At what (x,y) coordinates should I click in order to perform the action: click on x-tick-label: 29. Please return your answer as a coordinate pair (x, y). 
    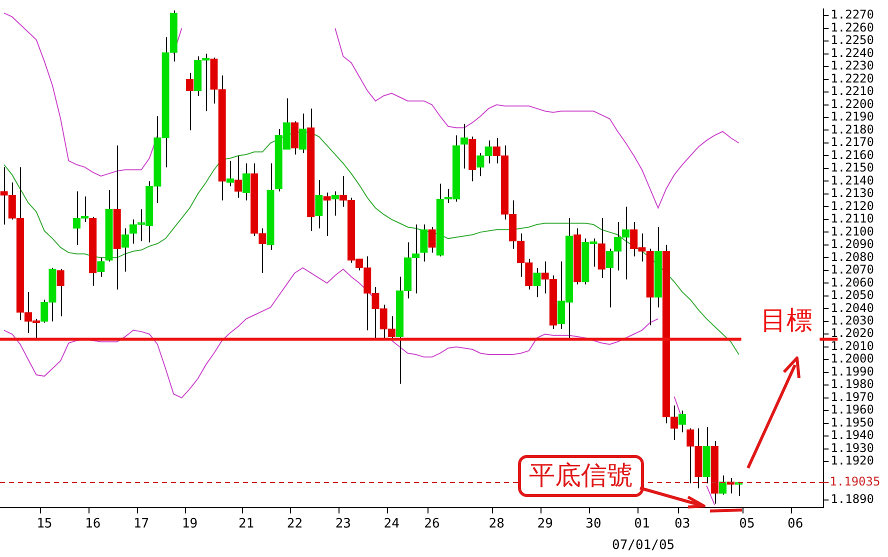
    Looking at the image, I should click on (545, 524).